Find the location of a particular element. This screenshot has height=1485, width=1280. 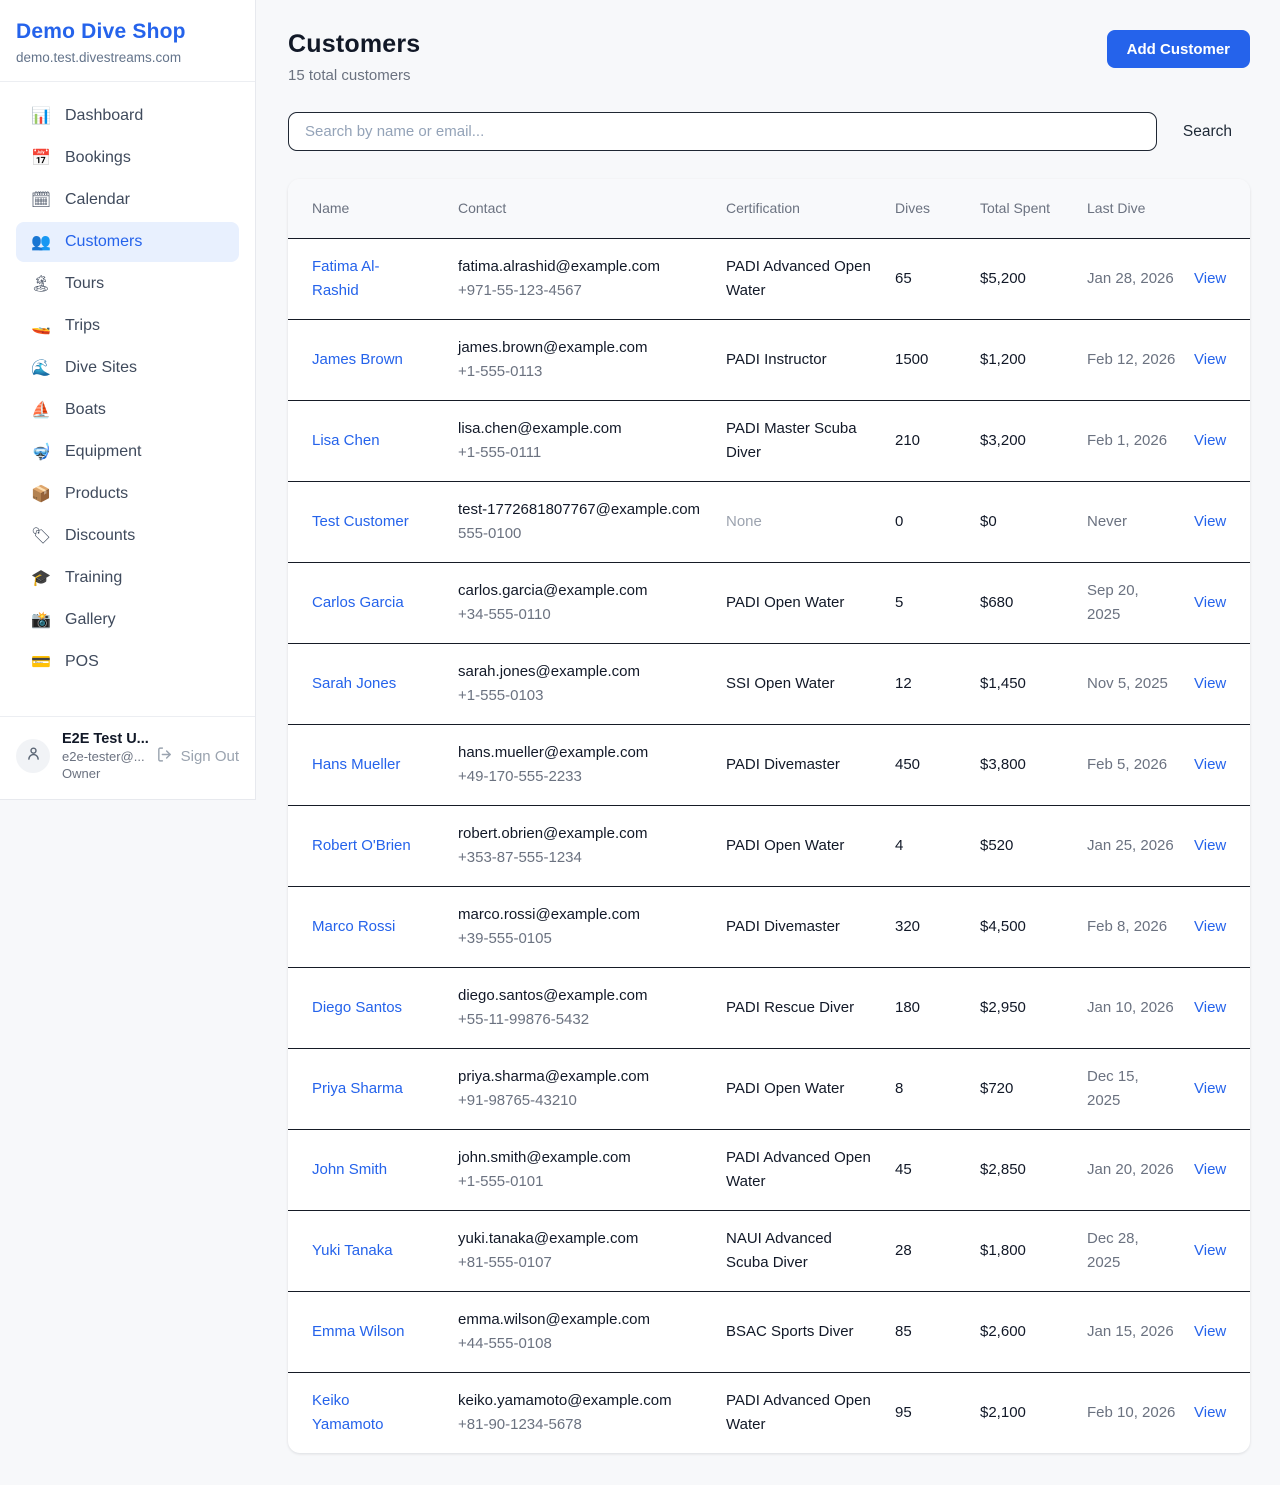

customer-name-link: Sarah Jones is located at coordinates (354, 683).